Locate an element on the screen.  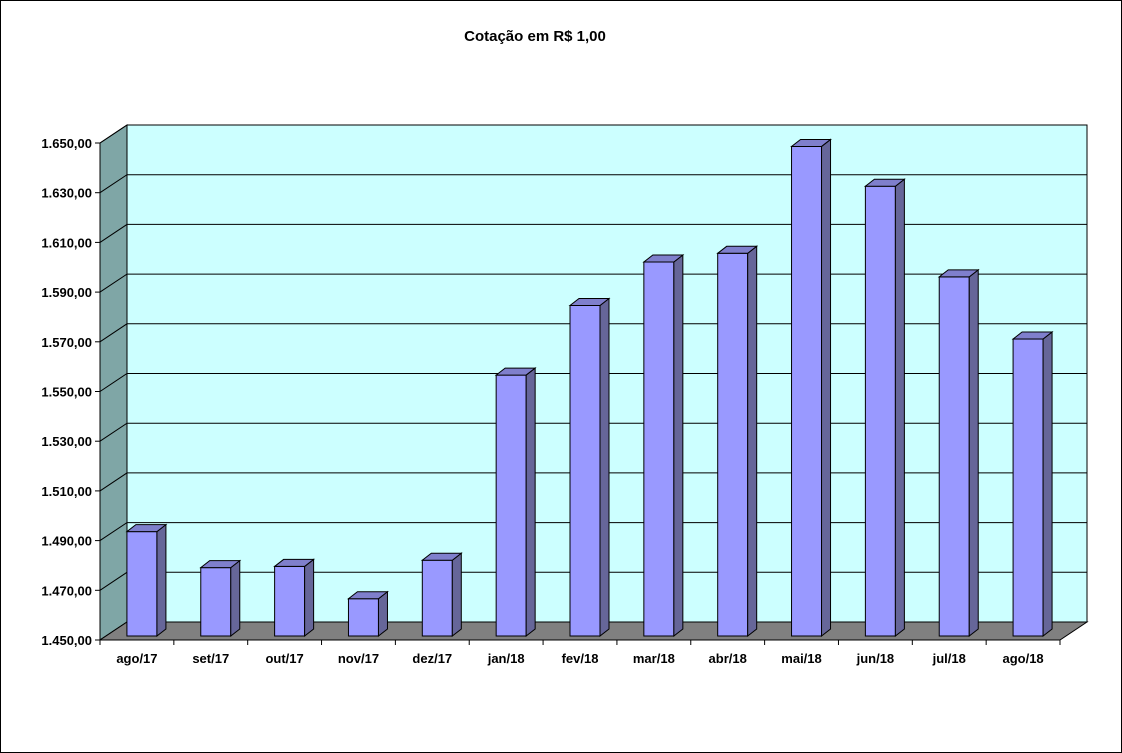
y-tick-label: 1.470,00 is located at coordinates (66, 590).